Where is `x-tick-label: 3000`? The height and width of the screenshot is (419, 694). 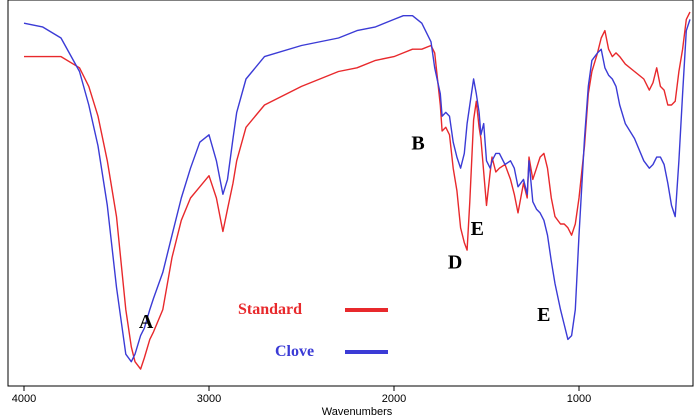 x-tick-label: 3000 is located at coordinates (209, 399).